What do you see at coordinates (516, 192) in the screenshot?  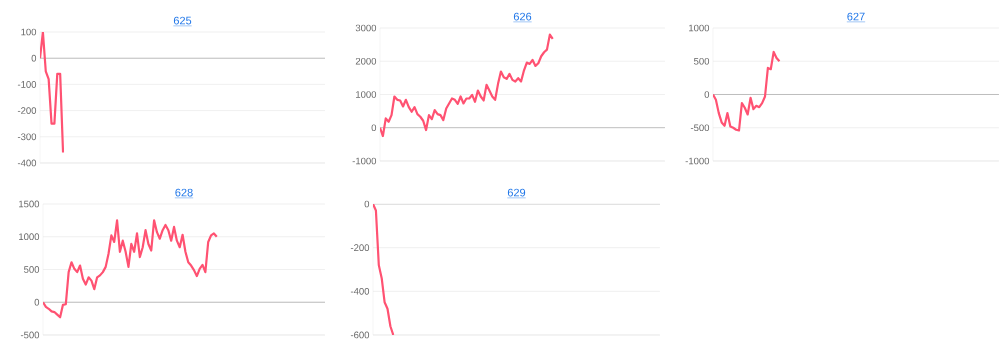 I see `chart-title: 629` at bounding box center [516, 192].